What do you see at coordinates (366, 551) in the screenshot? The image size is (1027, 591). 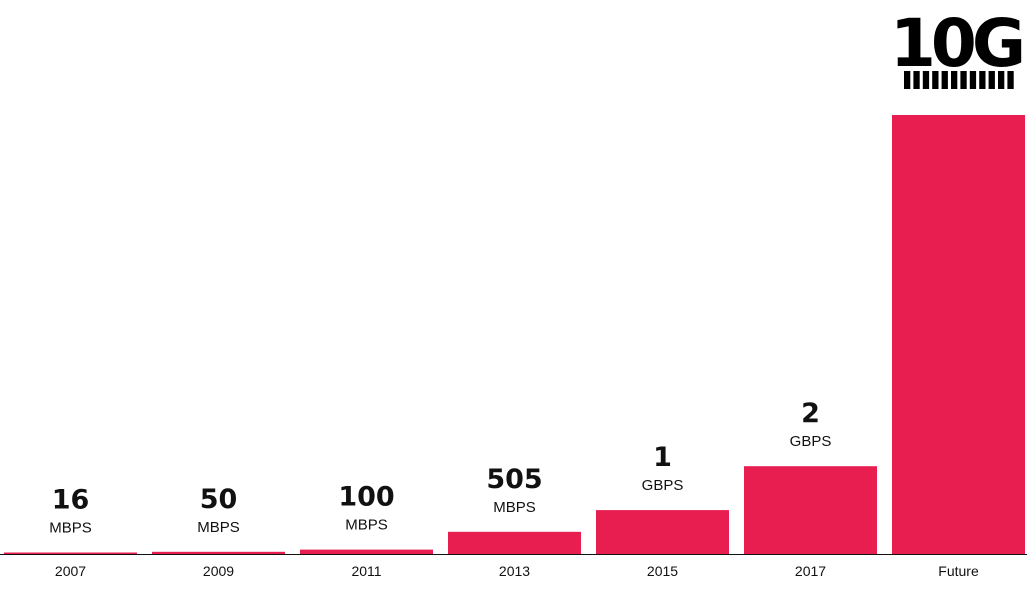 I see `bar-2011` at bounding box center [366, 551].